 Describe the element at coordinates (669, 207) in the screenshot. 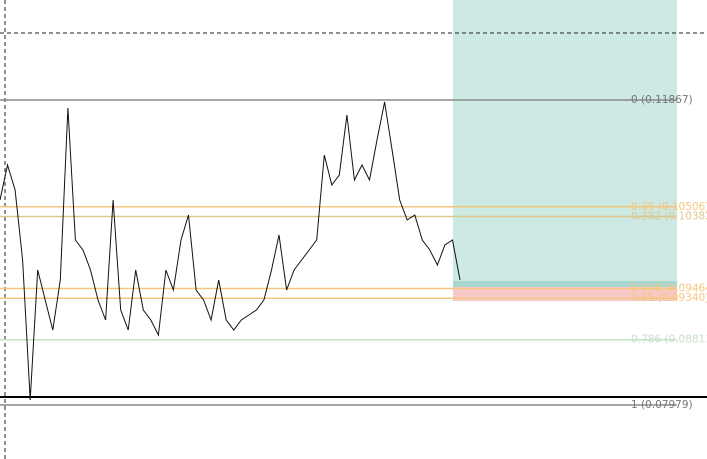

I see `fib-label: 0.35 (0.10506)` at that location.